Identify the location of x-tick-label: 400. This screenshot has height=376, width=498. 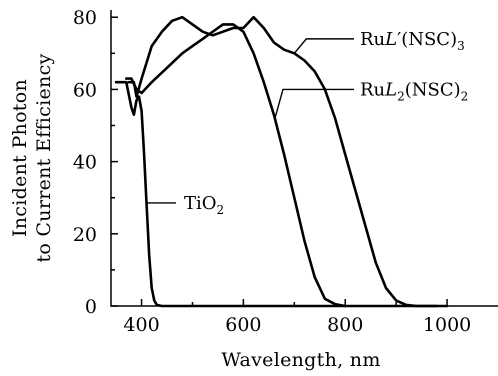
(141, 325).